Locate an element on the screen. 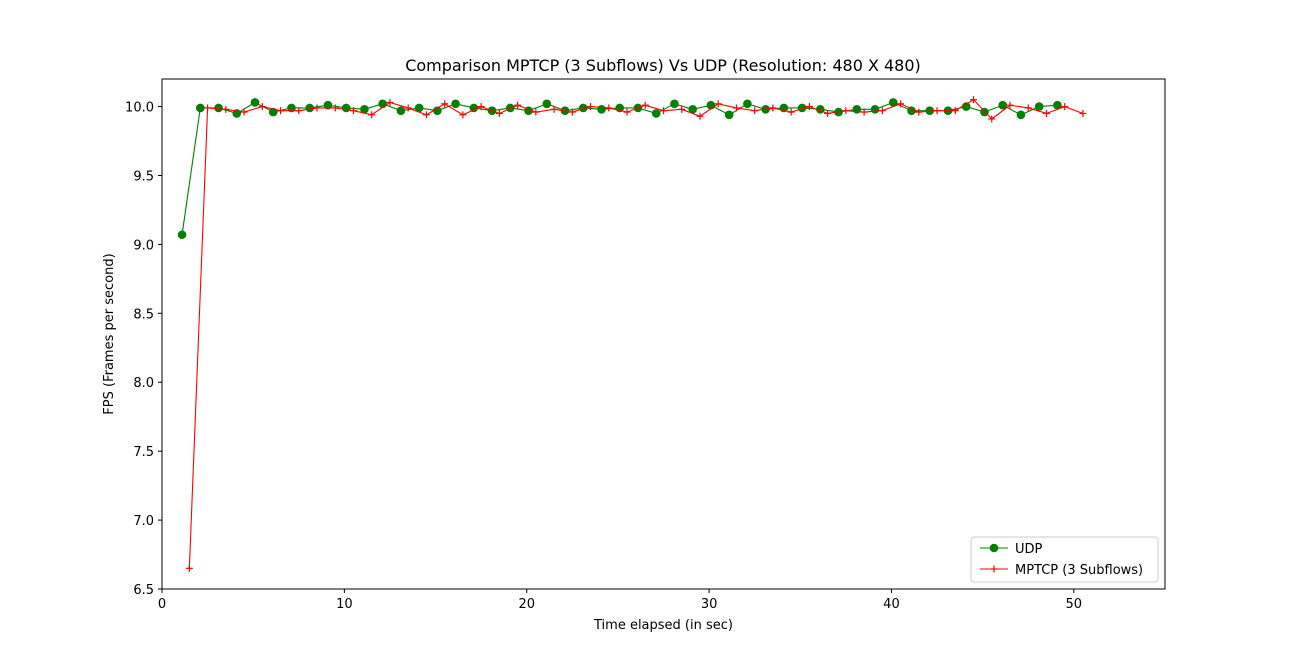  legend-box is located at coordinates (1064, 559).